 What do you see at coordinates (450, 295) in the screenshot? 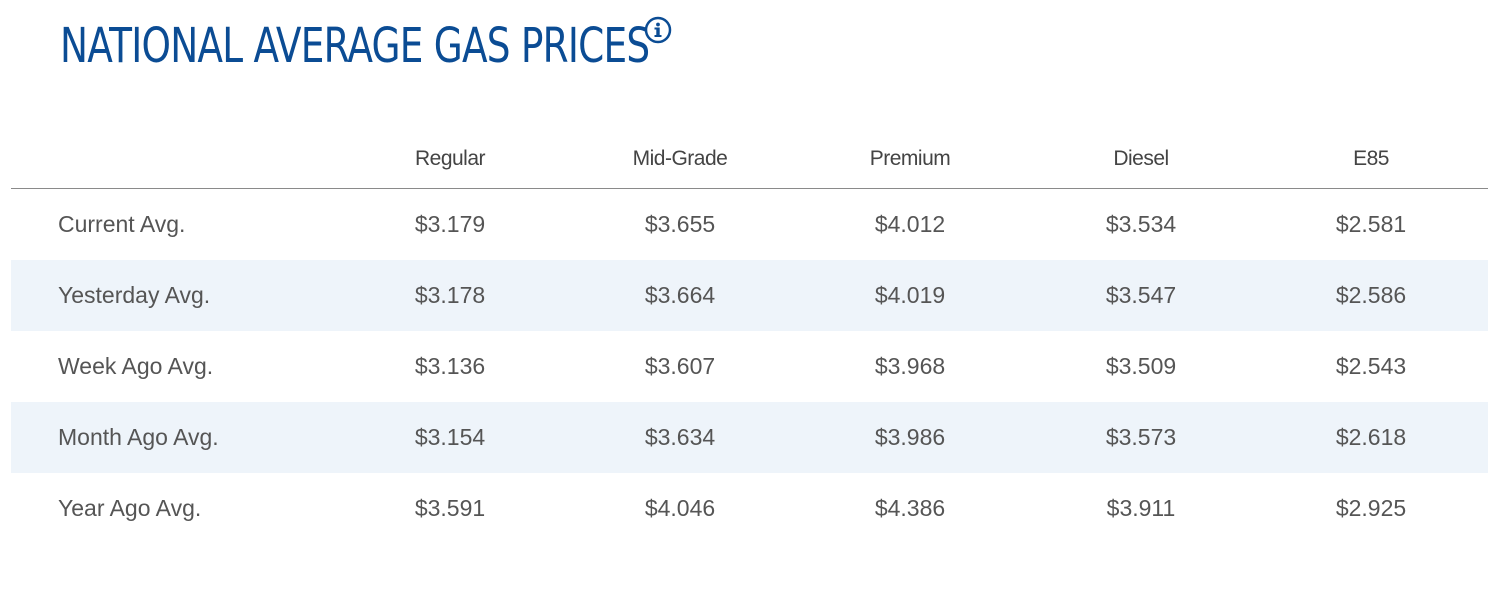
I see `price-cell: $3.178` at bounding box center [450, 295].